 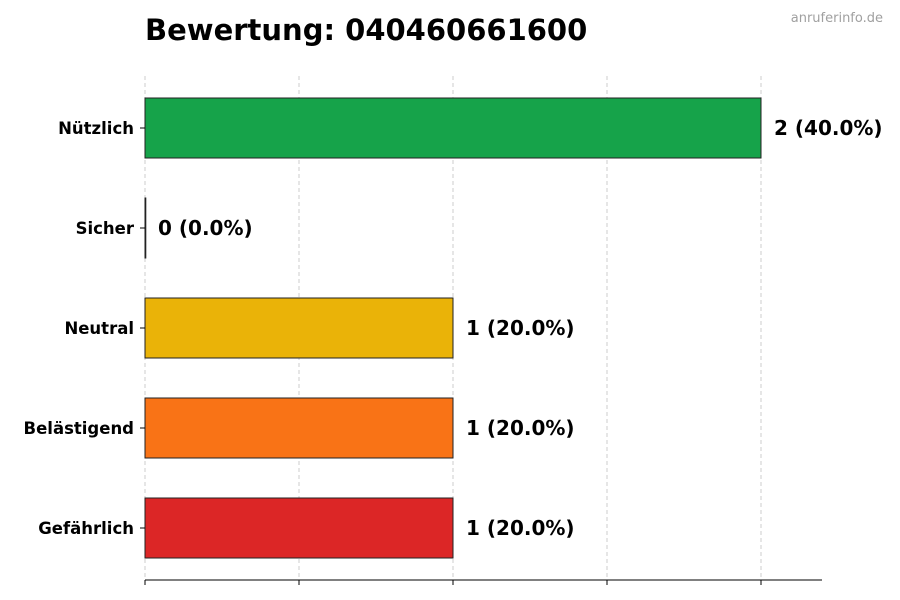 I want to click on category-label: Sicher, so click(x=105, y=228).